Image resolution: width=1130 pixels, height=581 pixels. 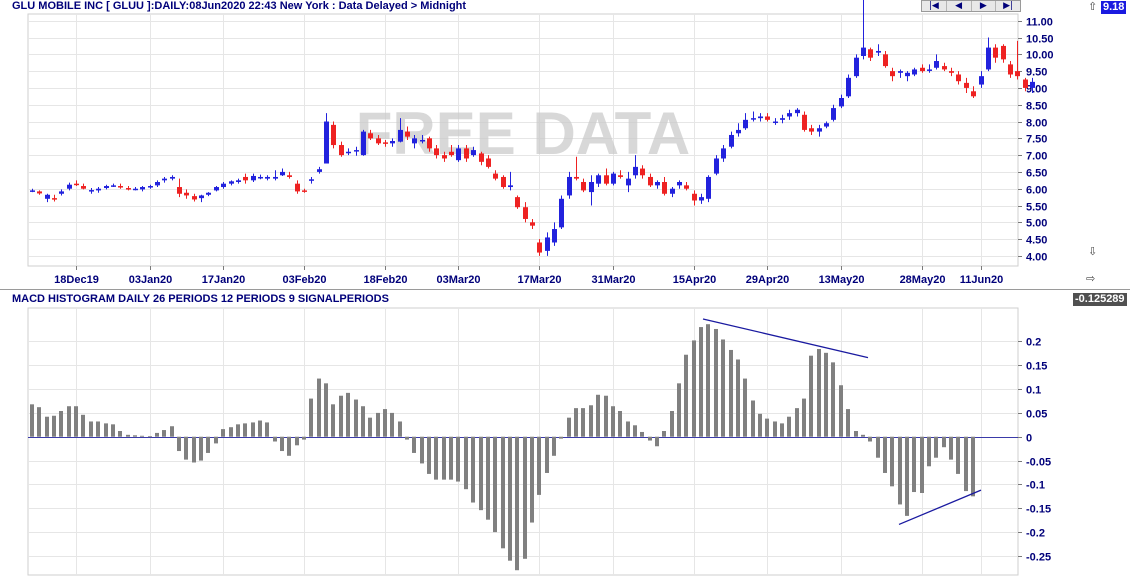 I want to click on macd-y-tick-label: 0, so click(x=1029, y=439).